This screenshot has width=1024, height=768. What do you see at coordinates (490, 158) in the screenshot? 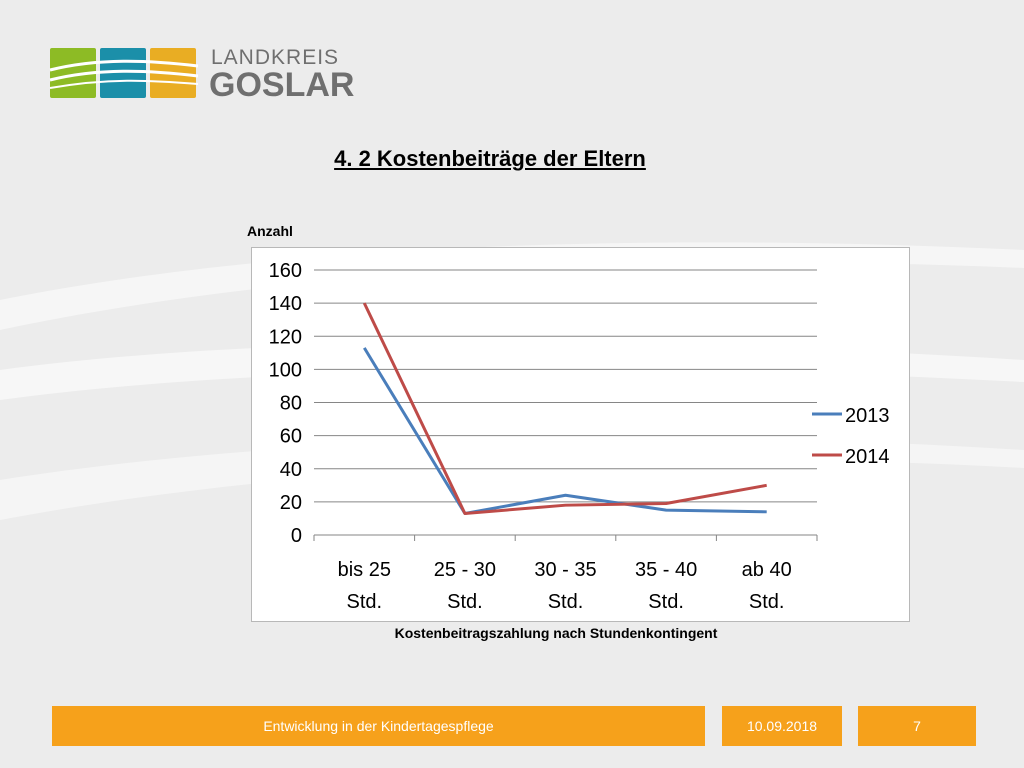
I see `slide-title: 4. 2 Kostenbeiträge der Eltern` at bounding box center [490, 158].